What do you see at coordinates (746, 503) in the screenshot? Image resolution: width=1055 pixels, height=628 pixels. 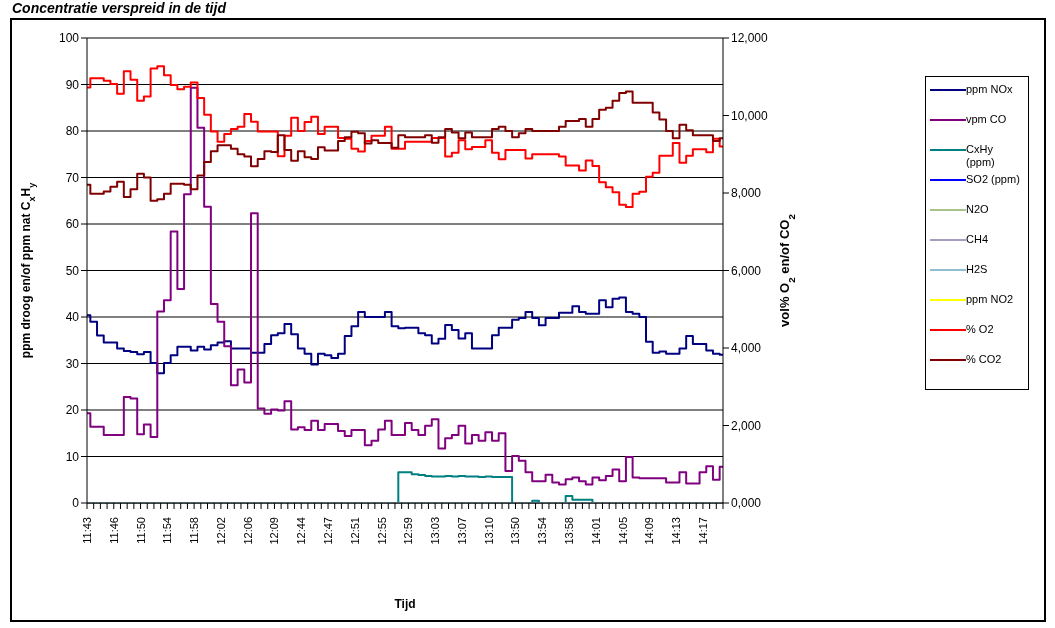 I see `y2-tick-label: 0,000` at bounding box center [746, 503].